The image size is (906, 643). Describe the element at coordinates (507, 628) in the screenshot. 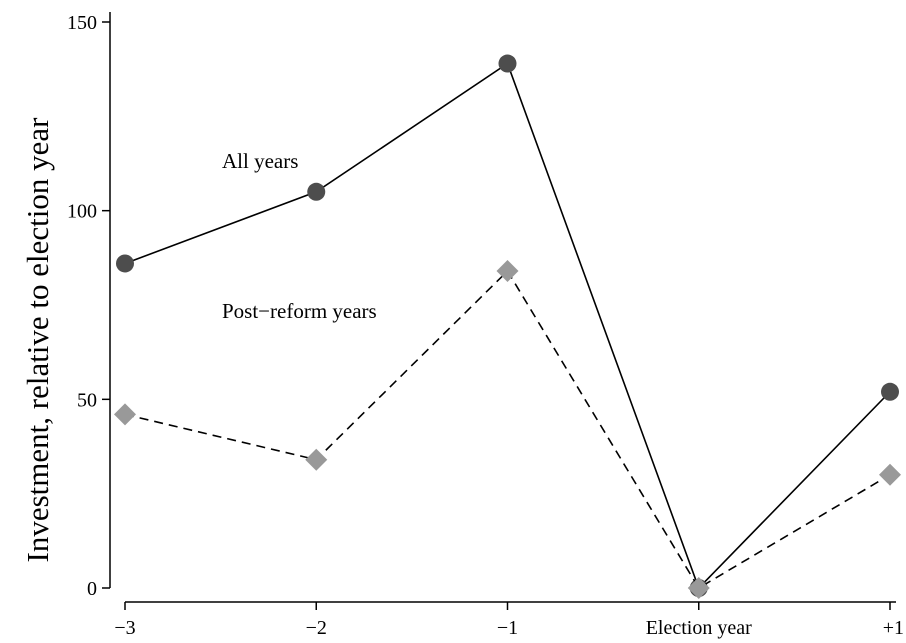

I see `x-tick-label: −1` at that location.